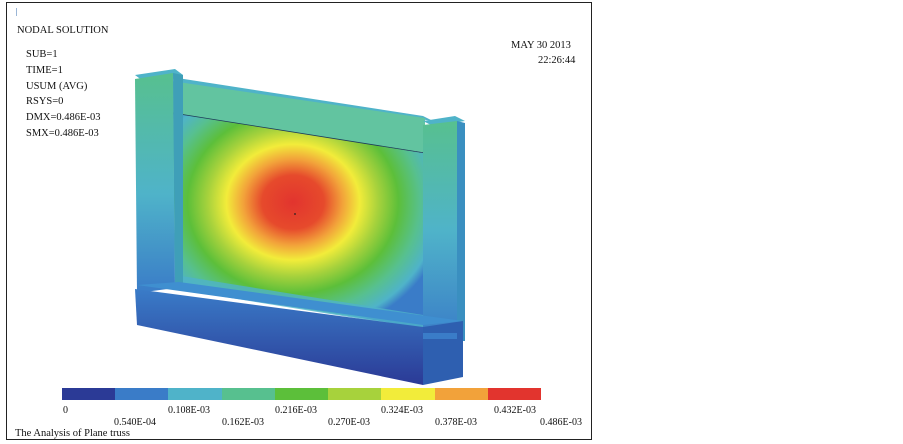  I want to click on left-column-side, so click(178, 182).